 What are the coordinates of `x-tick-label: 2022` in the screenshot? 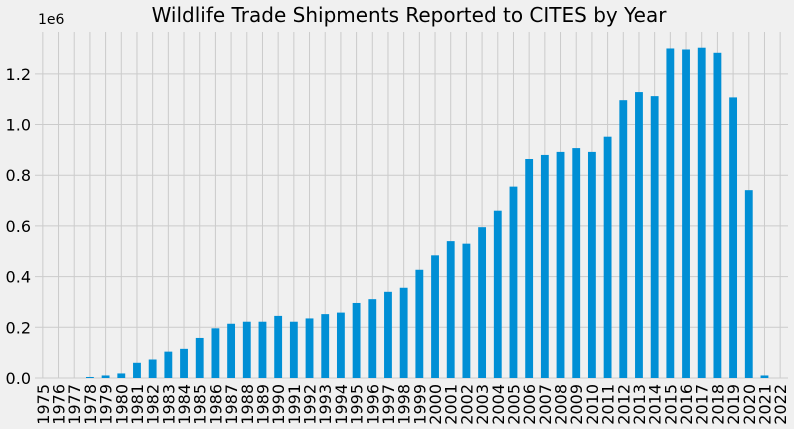 It's located at (780, 404).